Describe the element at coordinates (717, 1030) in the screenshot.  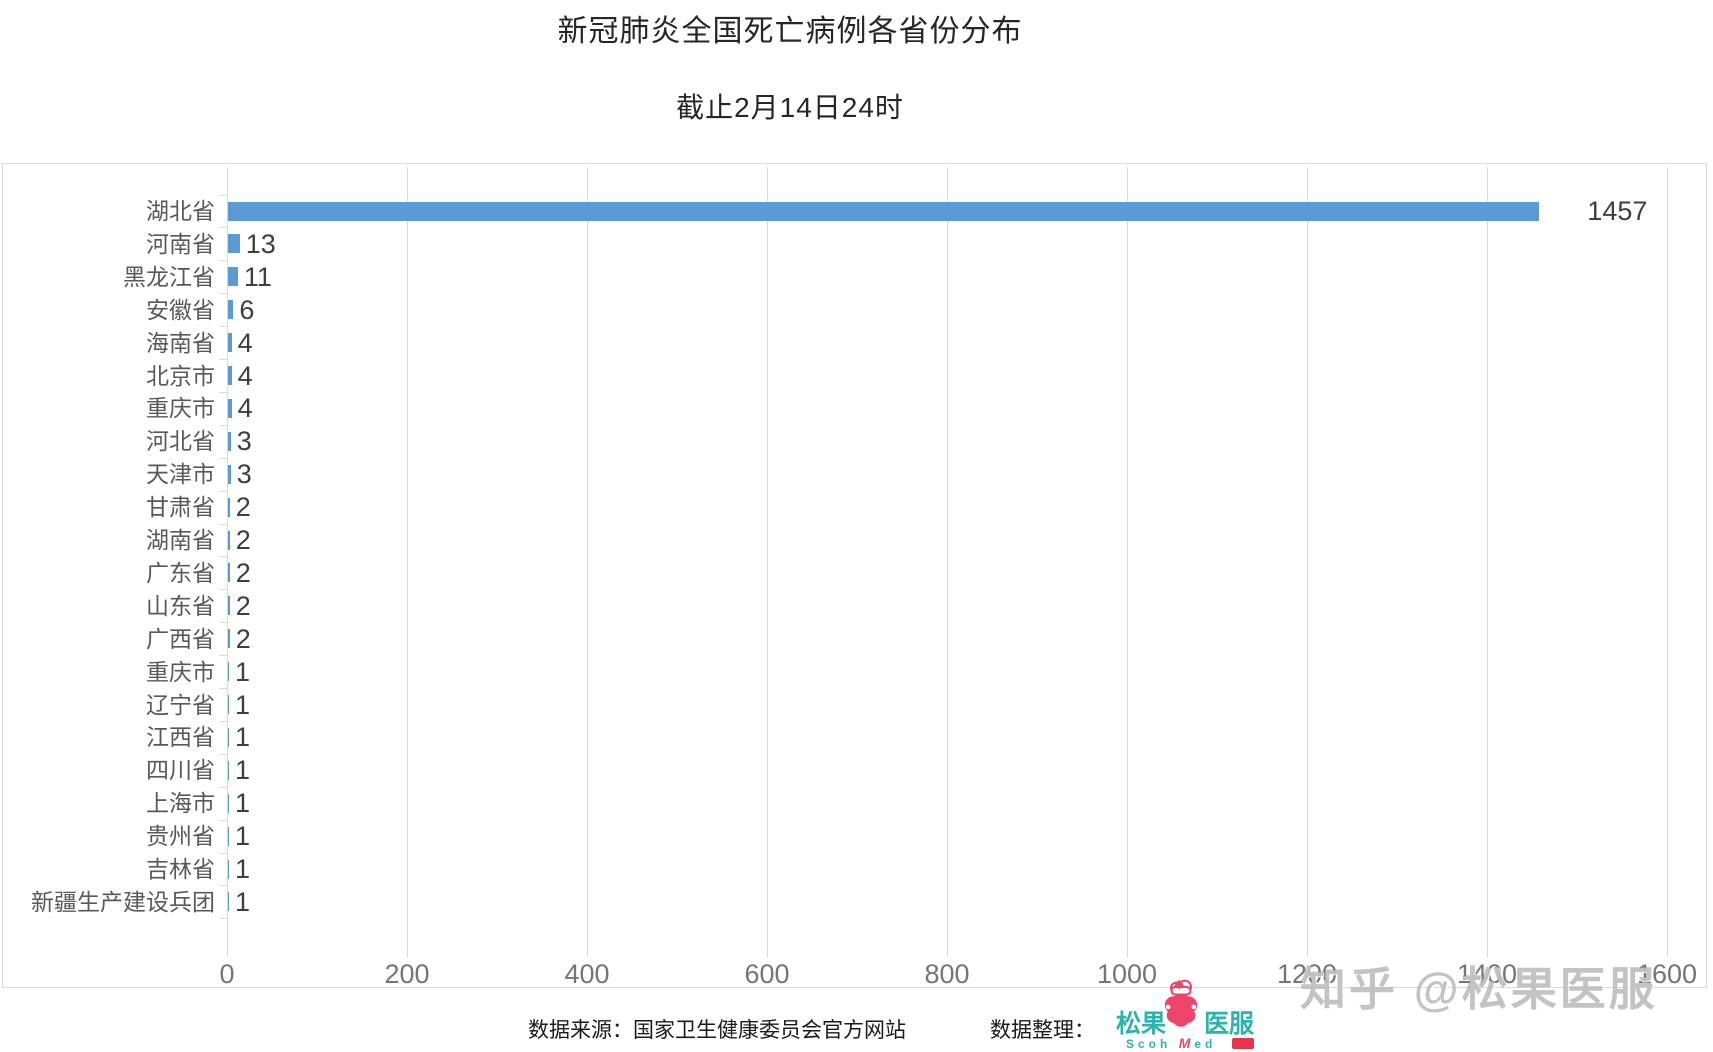
I see `data-source-label: 数据来源：国家卫生健康委员会官方网站` at that location.